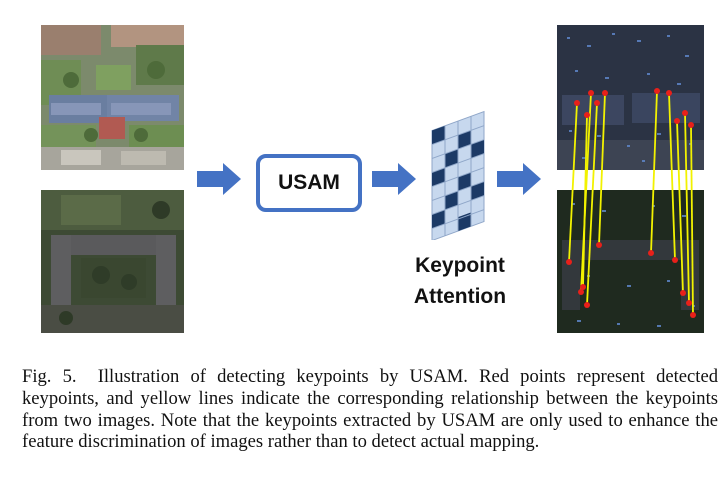 This screenshot has height=502, width=726. What do you see at coordinates (49, 376) in the screenshot?
I see `caption-label: Fig. 5.` at bounding box center [49, 376].